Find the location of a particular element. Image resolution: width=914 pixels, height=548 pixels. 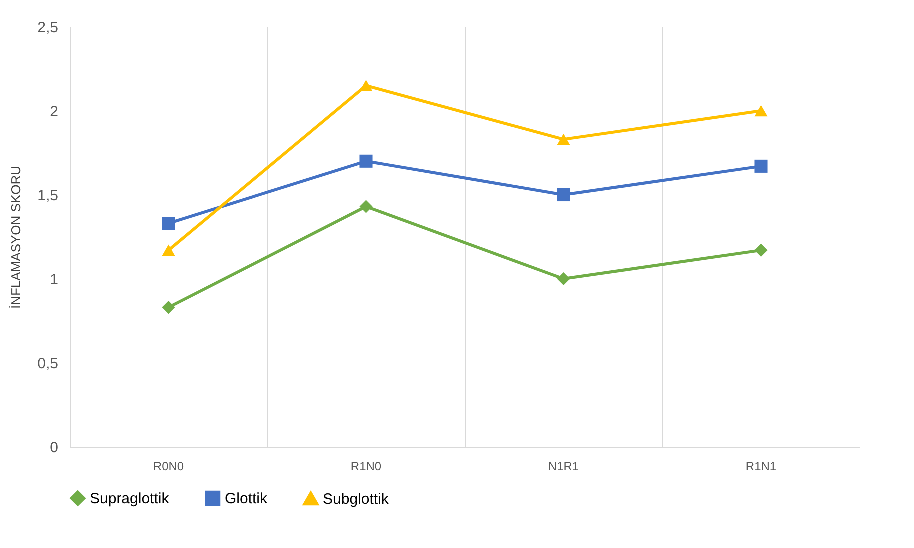

y-tick-label: 1 is located at coordinates (54, 280).